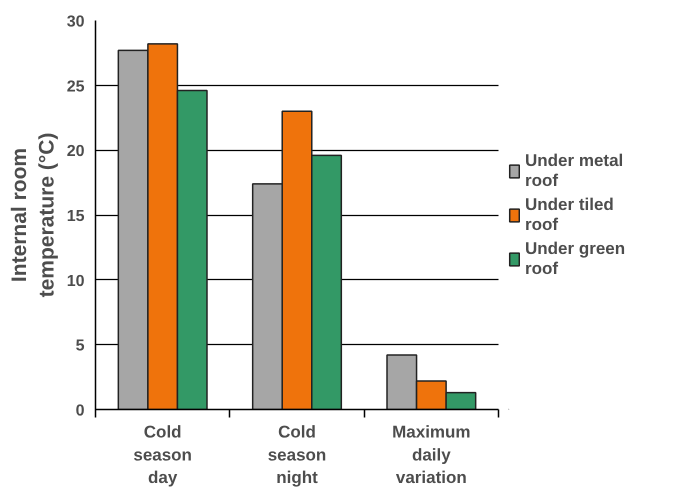 The image size is (698, 490). Describe the element at coordinates (431, 455) in the screenshot. I see `x-tick-label: Maximum daily variation` at that location.